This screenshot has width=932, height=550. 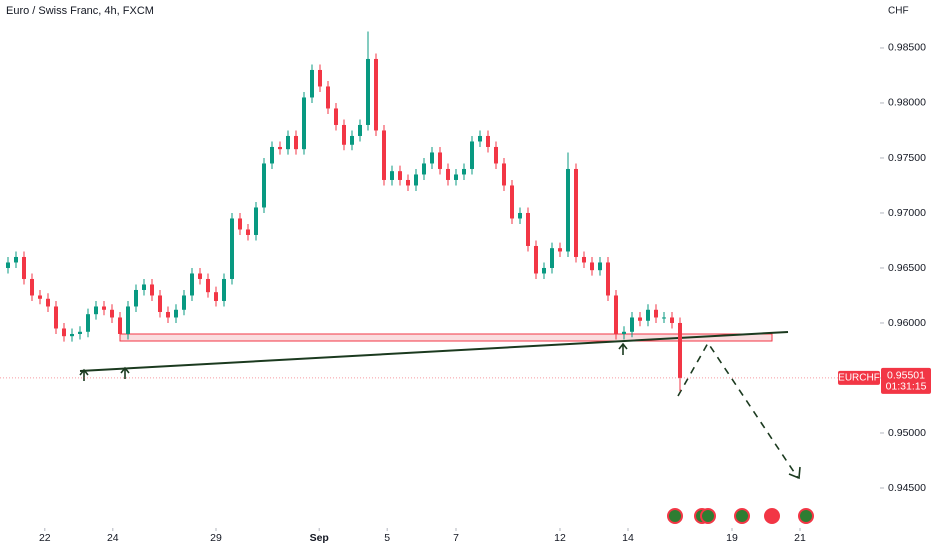 What do you see at coordinates (907, 488) in the screenshot?
I see `y-tick-label: 0.94500` at bounding box center [907, 488].